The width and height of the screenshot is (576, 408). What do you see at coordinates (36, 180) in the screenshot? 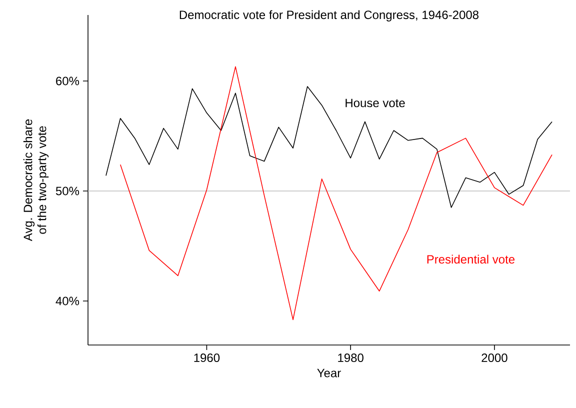
I see `y-axis-title: Avg. Democratic share of the two-party vote` at bounding box center [36, 180].